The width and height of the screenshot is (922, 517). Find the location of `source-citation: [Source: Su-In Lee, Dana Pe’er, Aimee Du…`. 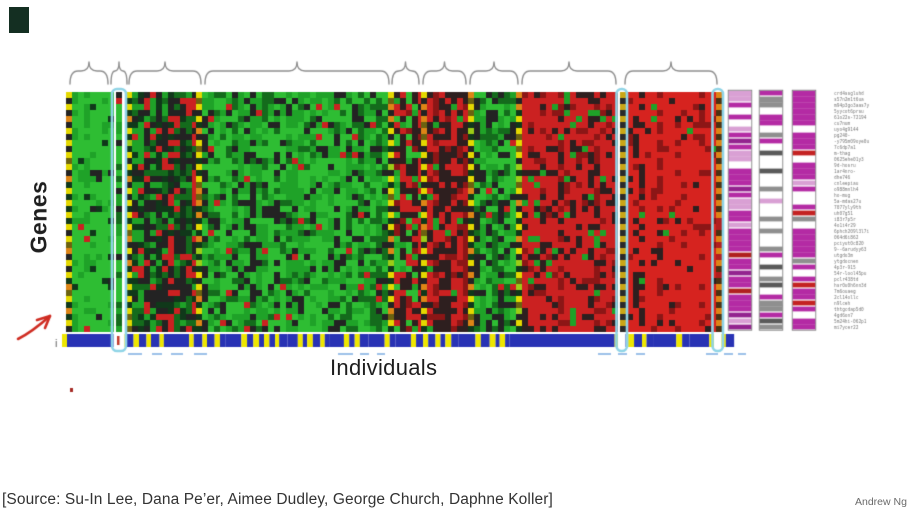

source-citation: [Source: Su-In Lee, Dana Pe’er, Aimee Du… is located at coordinates (277, 499).